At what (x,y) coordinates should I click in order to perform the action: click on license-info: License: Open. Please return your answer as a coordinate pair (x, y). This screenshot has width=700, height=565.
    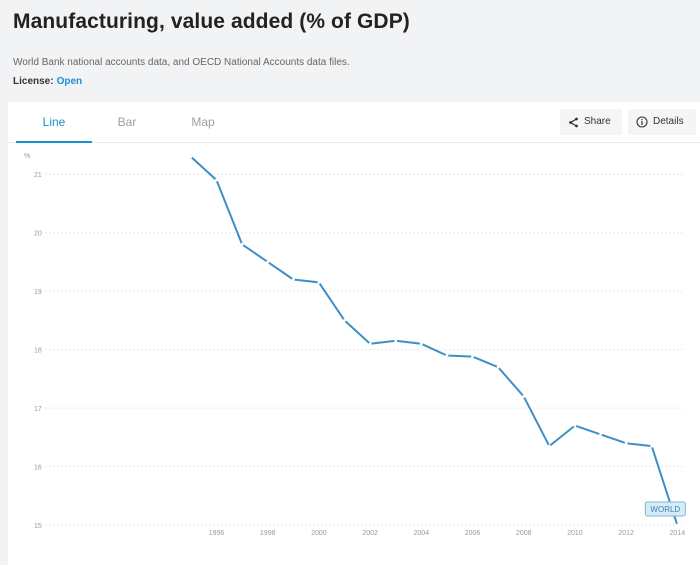
    Looking at the image, I should click on (47, 81).